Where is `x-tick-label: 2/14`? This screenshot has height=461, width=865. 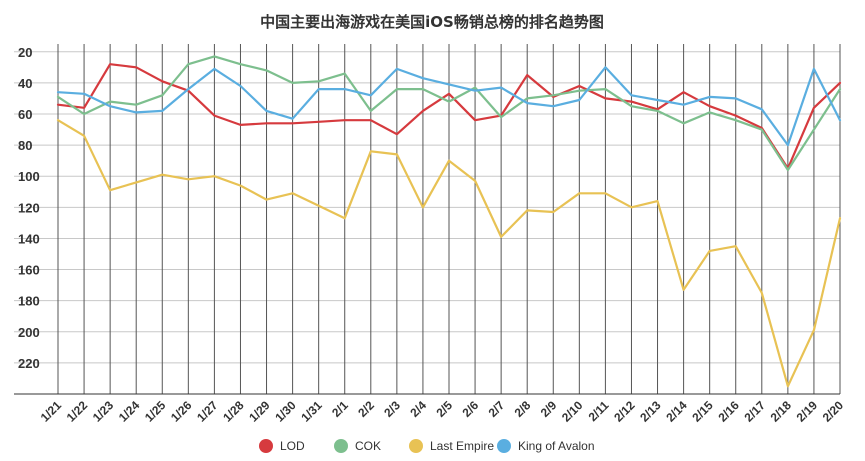
x-tick-label: 2/14 is located at coordinates (676, 411).